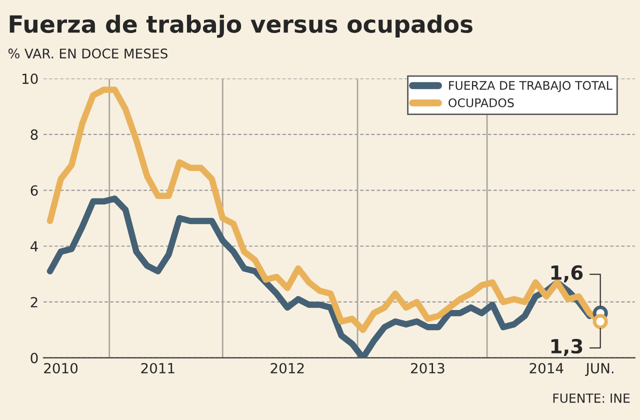  Describe the element at coordinates (34, 190) in the screenshot. I see `y-tick-label: 6` at that location.